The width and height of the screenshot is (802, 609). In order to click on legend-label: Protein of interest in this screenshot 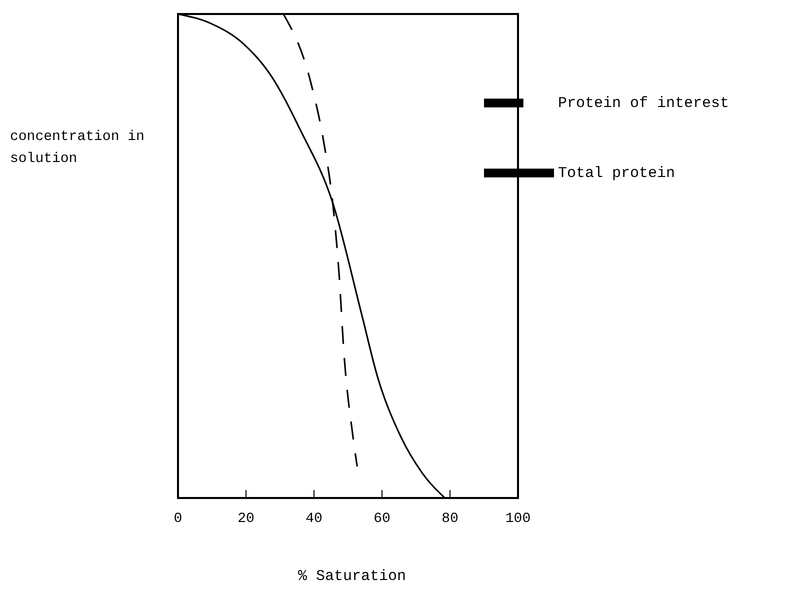, I will do `click(644, 103)`.